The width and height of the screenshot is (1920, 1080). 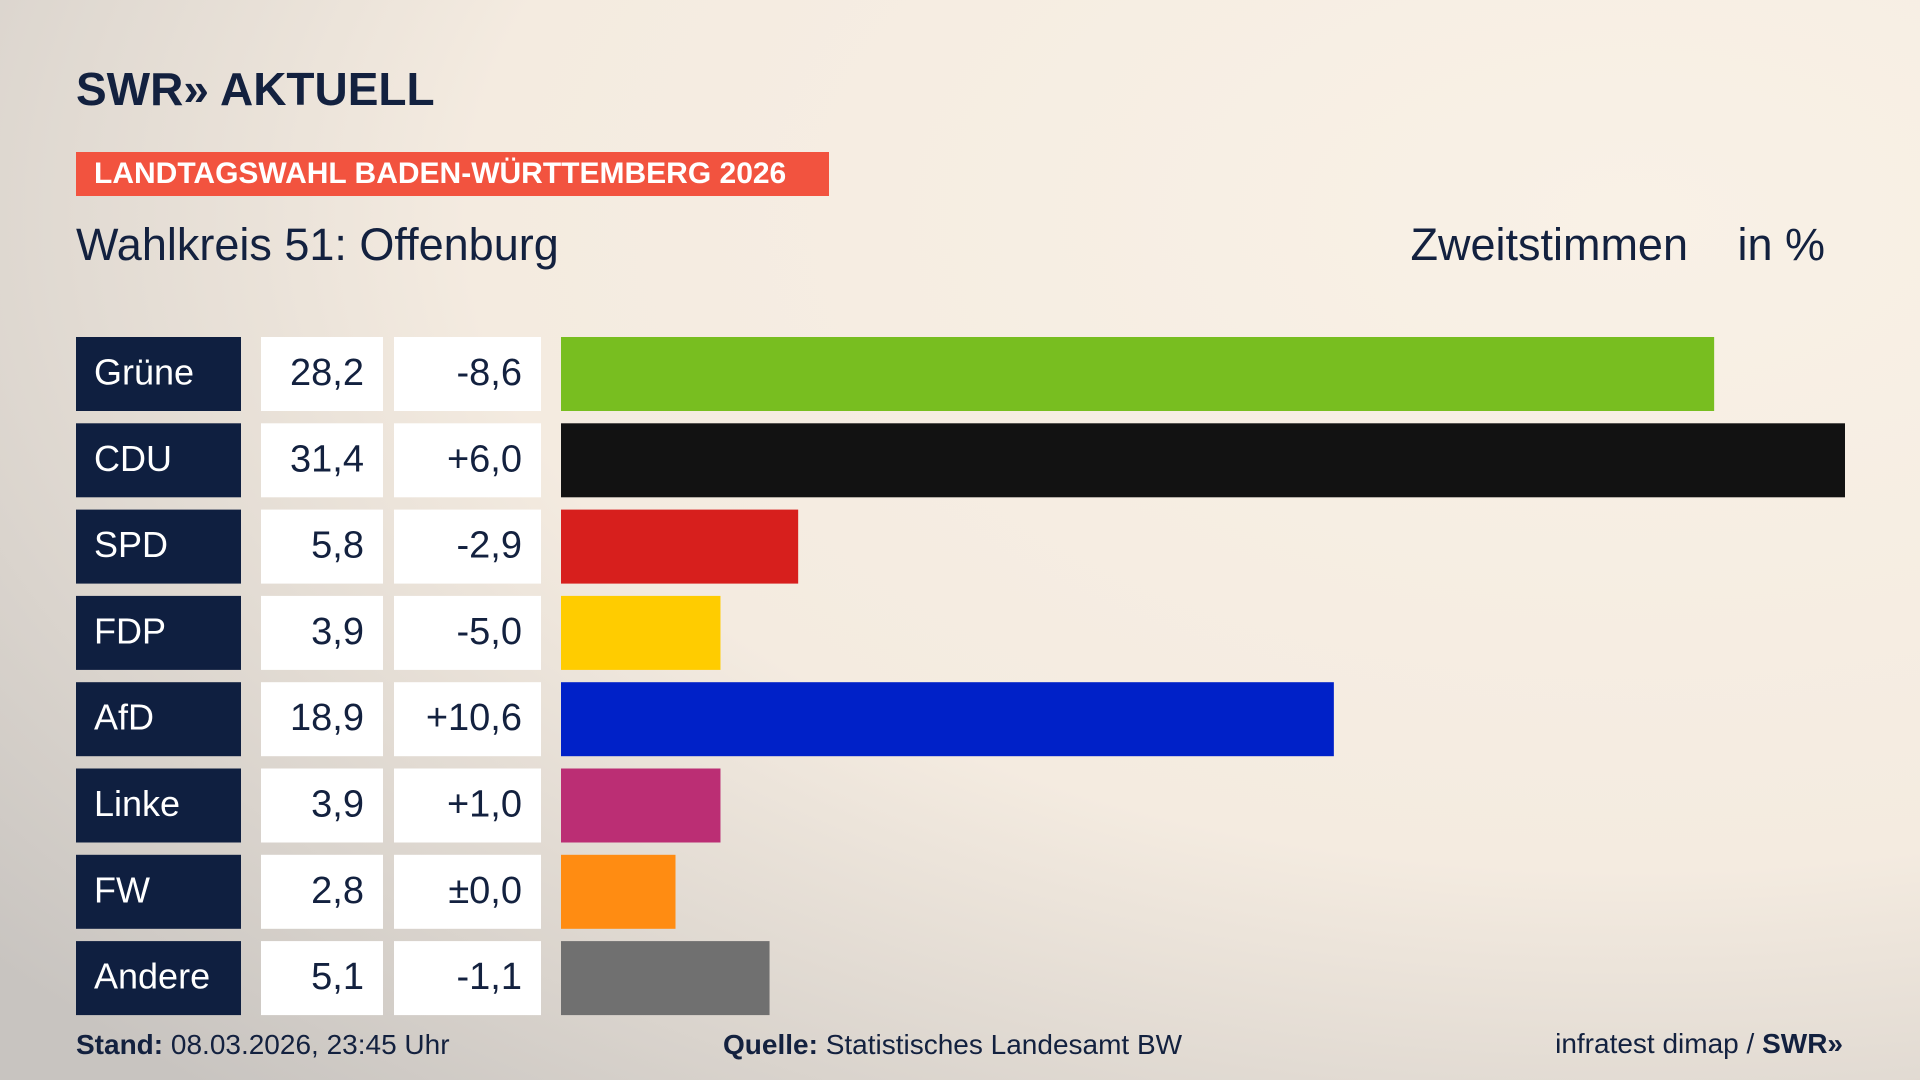 I want to click on banner: LANDTAGSWAHL BADEN-WÜRTTEMBERG 2026, so click(x=440, y=173).